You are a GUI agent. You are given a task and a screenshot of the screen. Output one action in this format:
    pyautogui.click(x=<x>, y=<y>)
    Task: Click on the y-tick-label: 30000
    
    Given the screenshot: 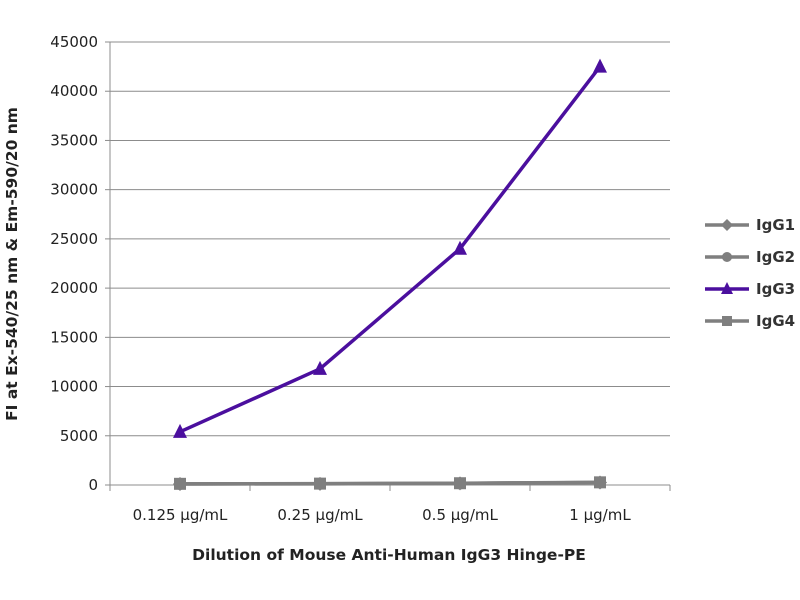 What is the action you would take?
    pyautogui.click(x=74, y=190)
    